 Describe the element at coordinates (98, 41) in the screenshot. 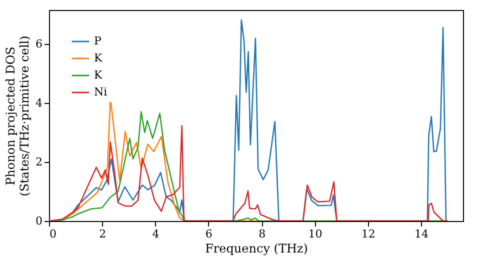

I see `legend-label: P` at that location.